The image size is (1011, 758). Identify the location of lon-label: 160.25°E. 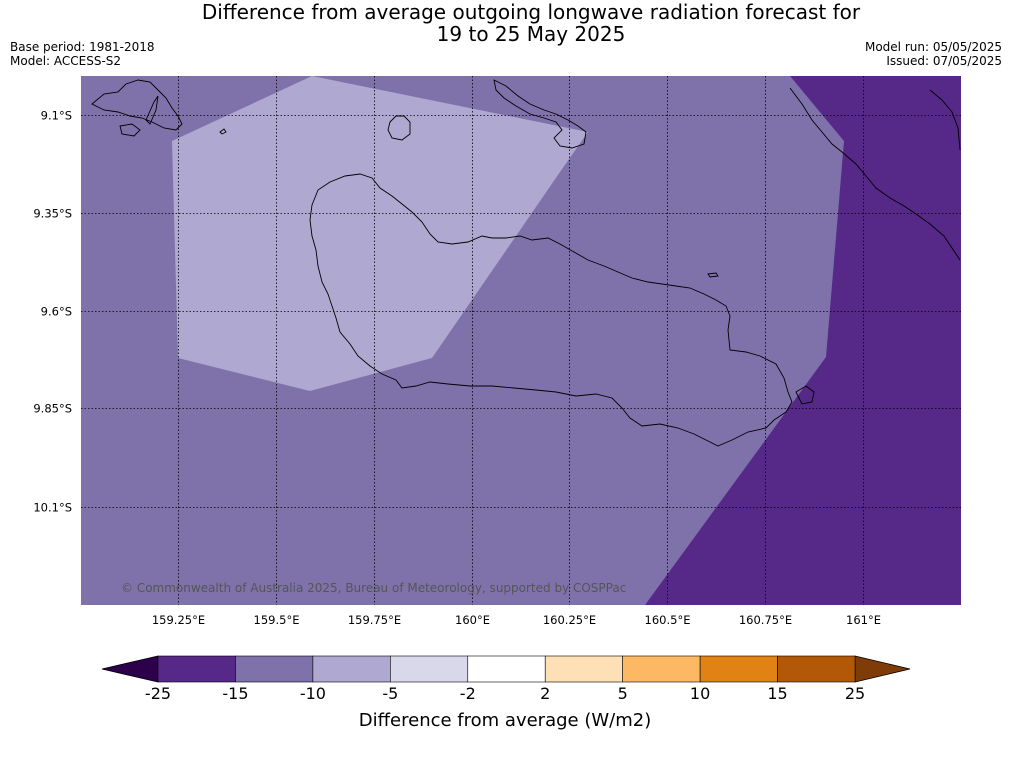
(569, 620).